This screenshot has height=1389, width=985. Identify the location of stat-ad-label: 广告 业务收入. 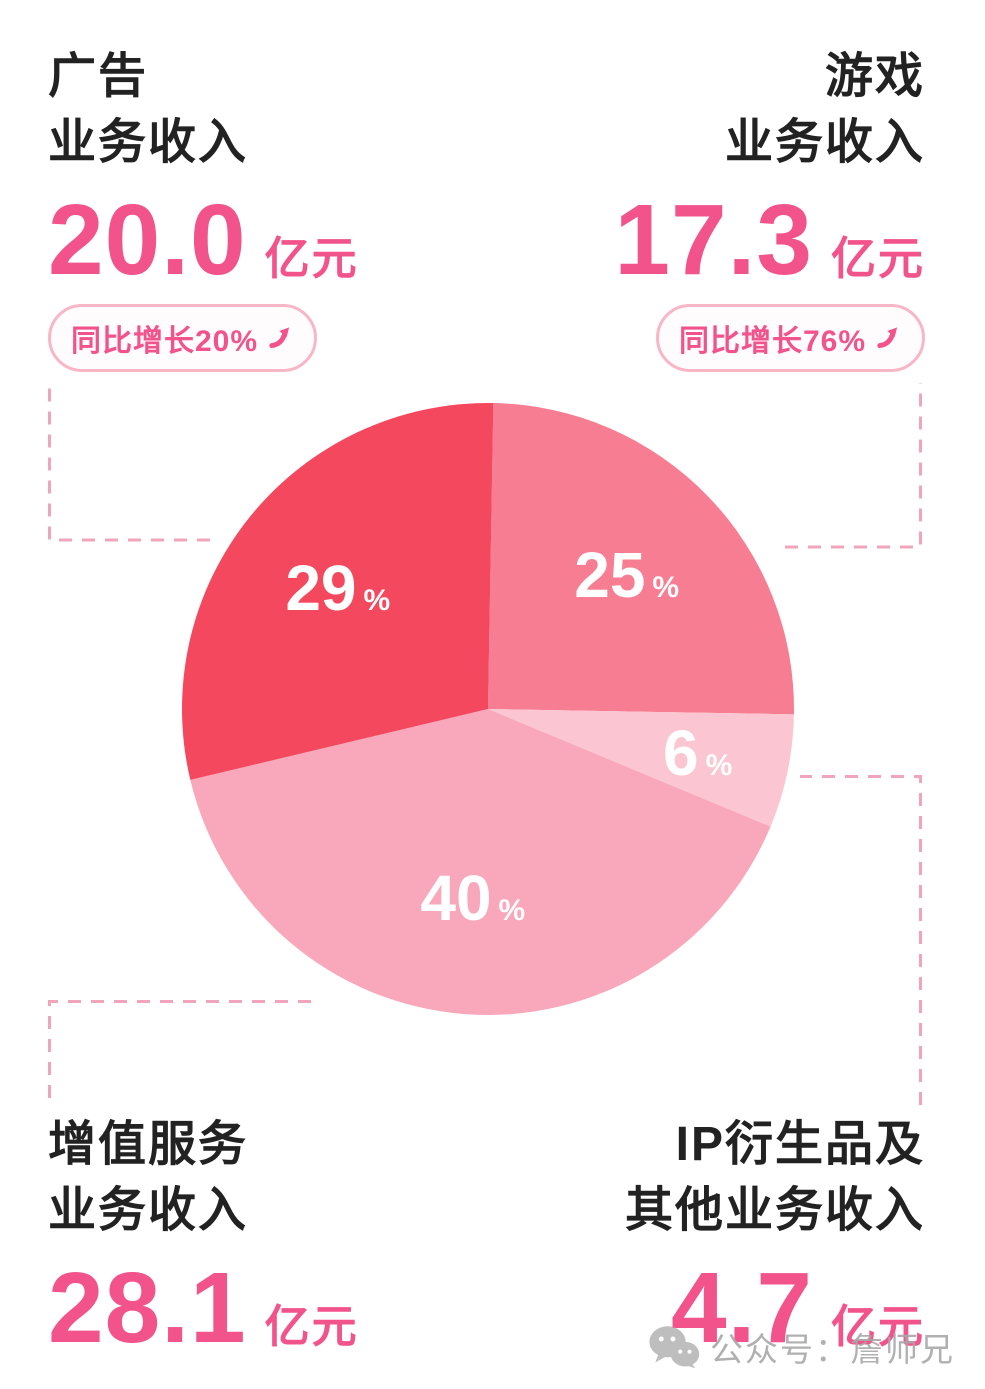
(148, 110).